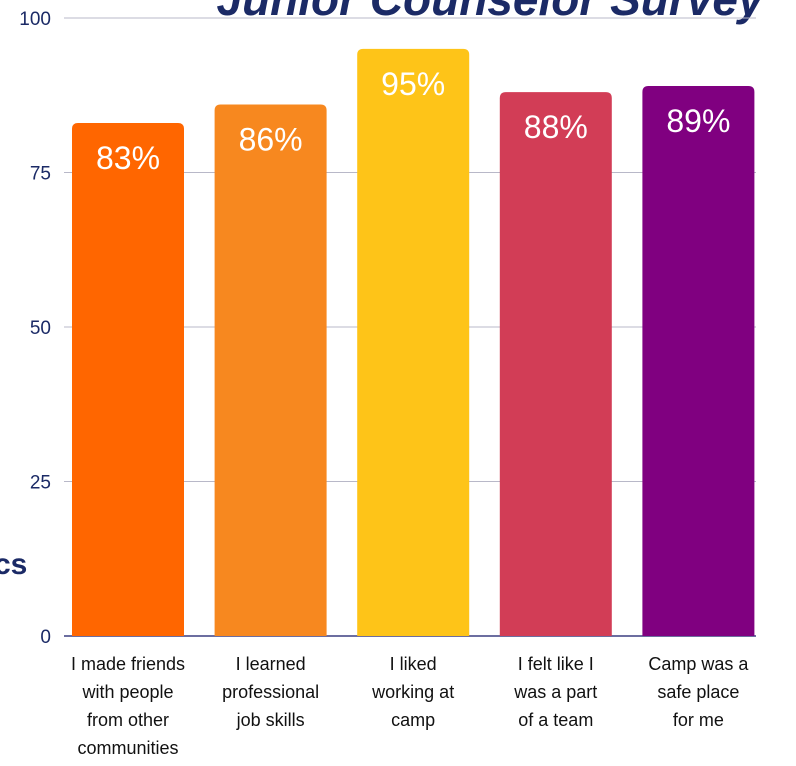 This screenshot has height=766, width=796. What do you see at coordinates (698, 692) in the screenshot?
I see `x-category-label: Camp was a safe place for me` at bounding box center [698, 692].